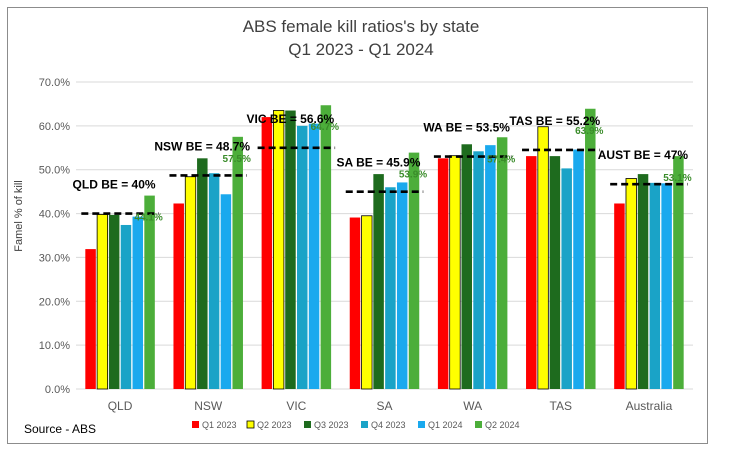 The width and height of the screenshot is (732, 452). Describe the element at coordinates (274, 425) in the screenshot. I see `legend-label: Q2 2023` at that location.